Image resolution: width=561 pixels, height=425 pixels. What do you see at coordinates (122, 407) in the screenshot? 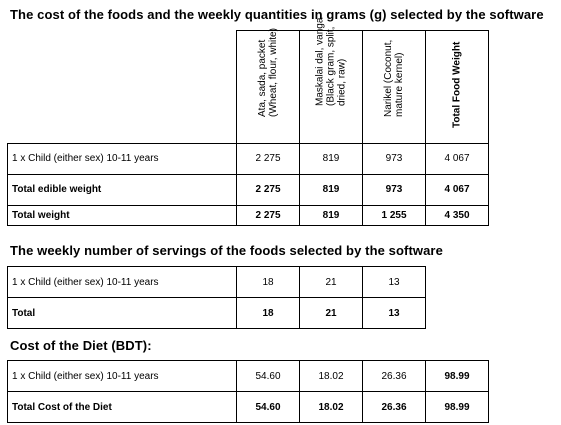
I see `row-label: Total Cost of the Diet` at bounding box center [122, 407].